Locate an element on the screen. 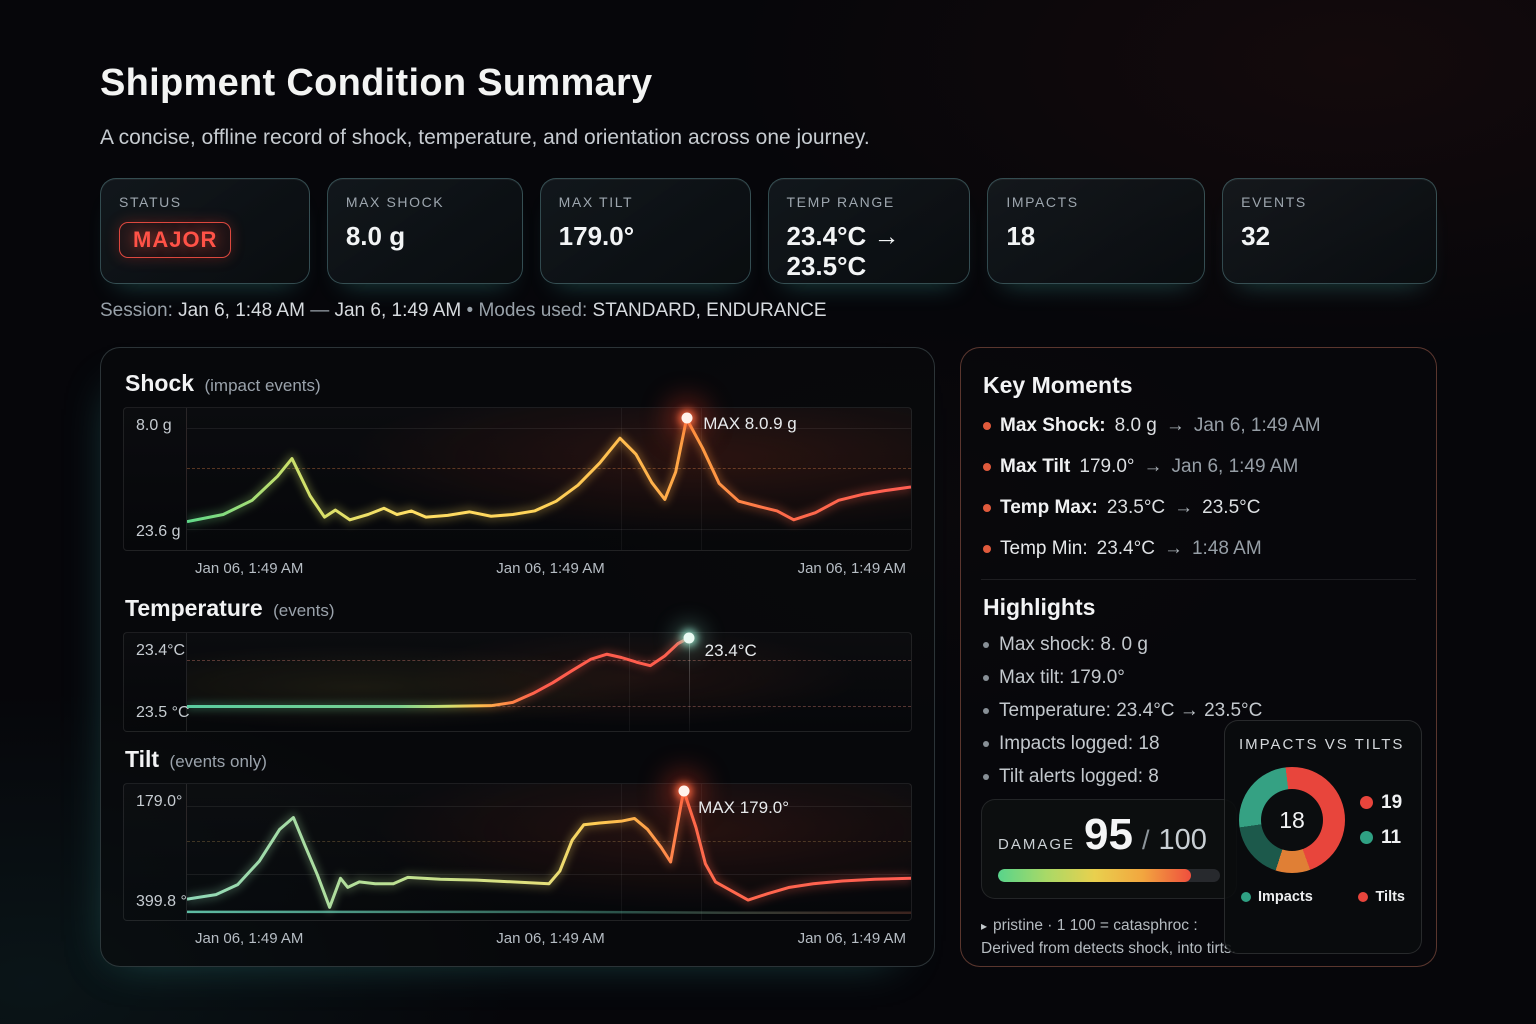 The width and height of the screenshot is (1536, 1024). temperature-max-annotation: 23.4°C is located at coordinates (730, 650).